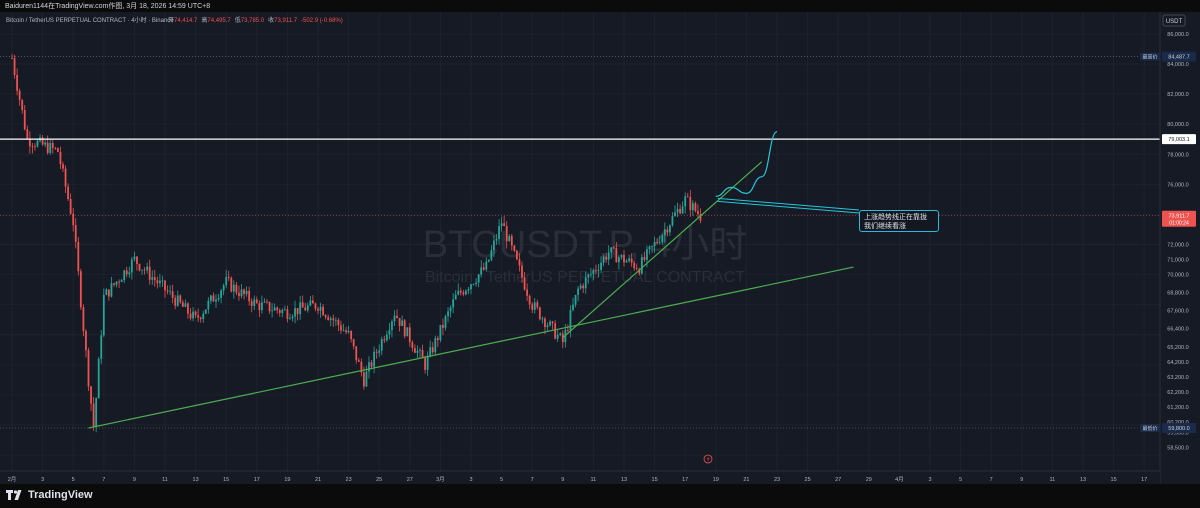 This screenshot has width=1200, height=508. What do you see at coordinates (1177, 378) in the screenshot?
I see `price-tick-label: 63,200.0` at bounding box center [1177, 378].